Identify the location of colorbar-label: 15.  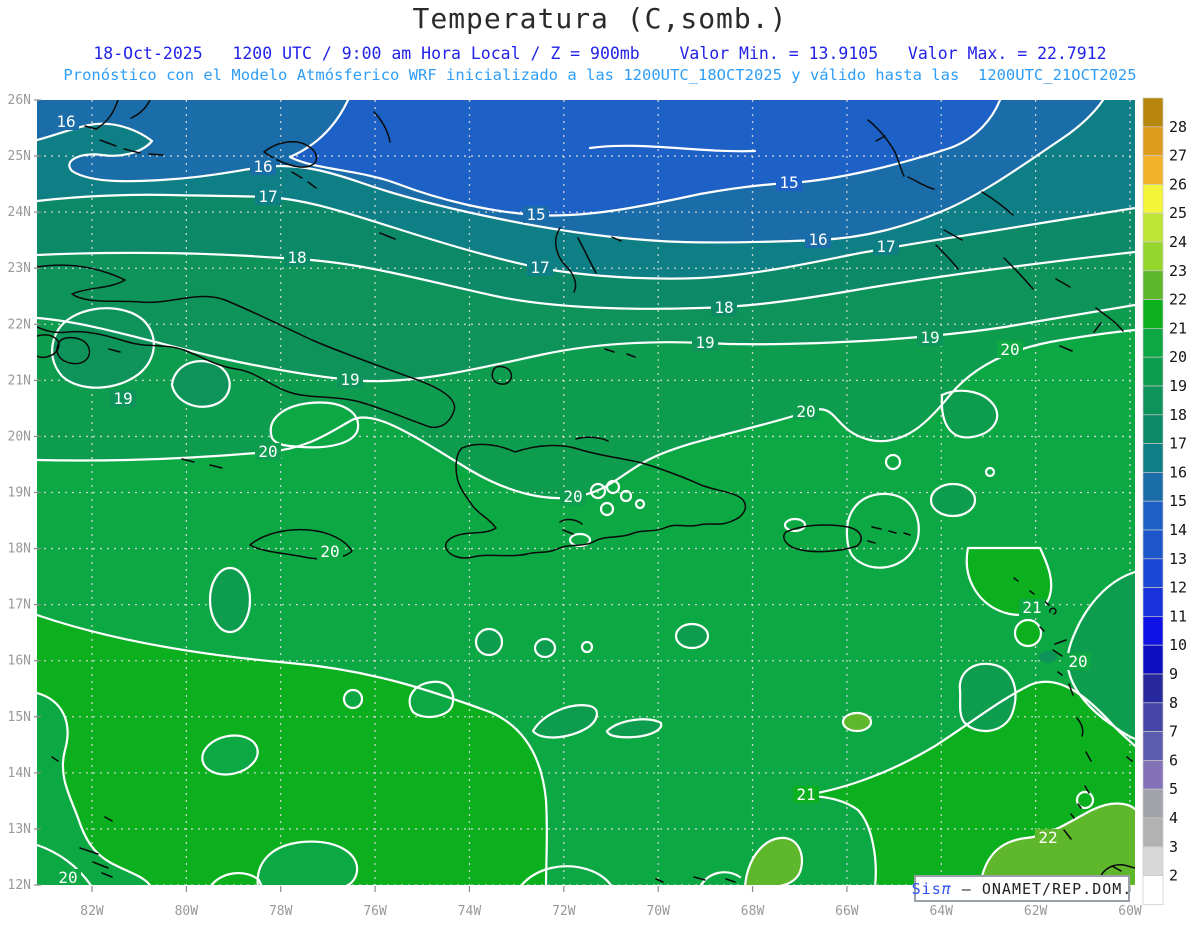
(1178, 501).